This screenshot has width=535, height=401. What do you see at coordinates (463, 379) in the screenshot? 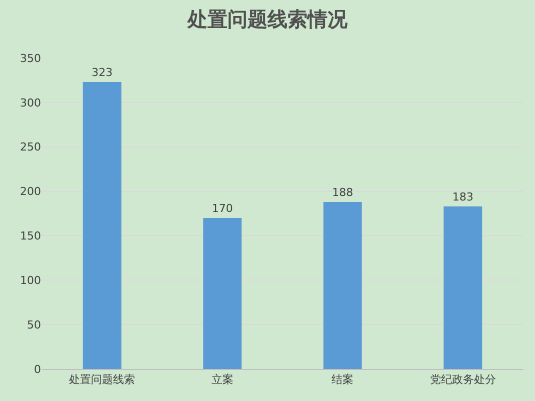
I see `x-tick-label: 党纪政务处分` at bounding box center [463, 379].